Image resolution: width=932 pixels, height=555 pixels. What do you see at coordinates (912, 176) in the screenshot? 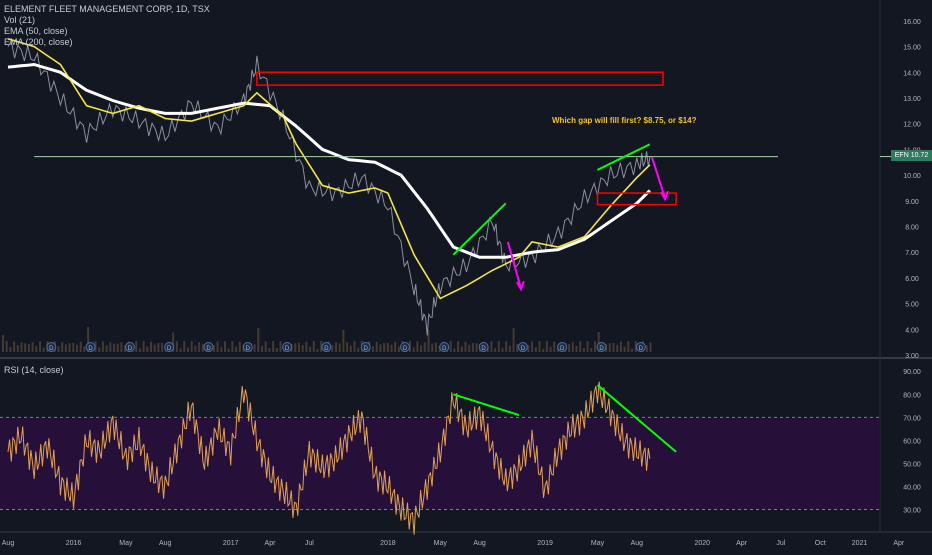
I see `price-tick-label: 10.00` at bounding box center [912, 176].